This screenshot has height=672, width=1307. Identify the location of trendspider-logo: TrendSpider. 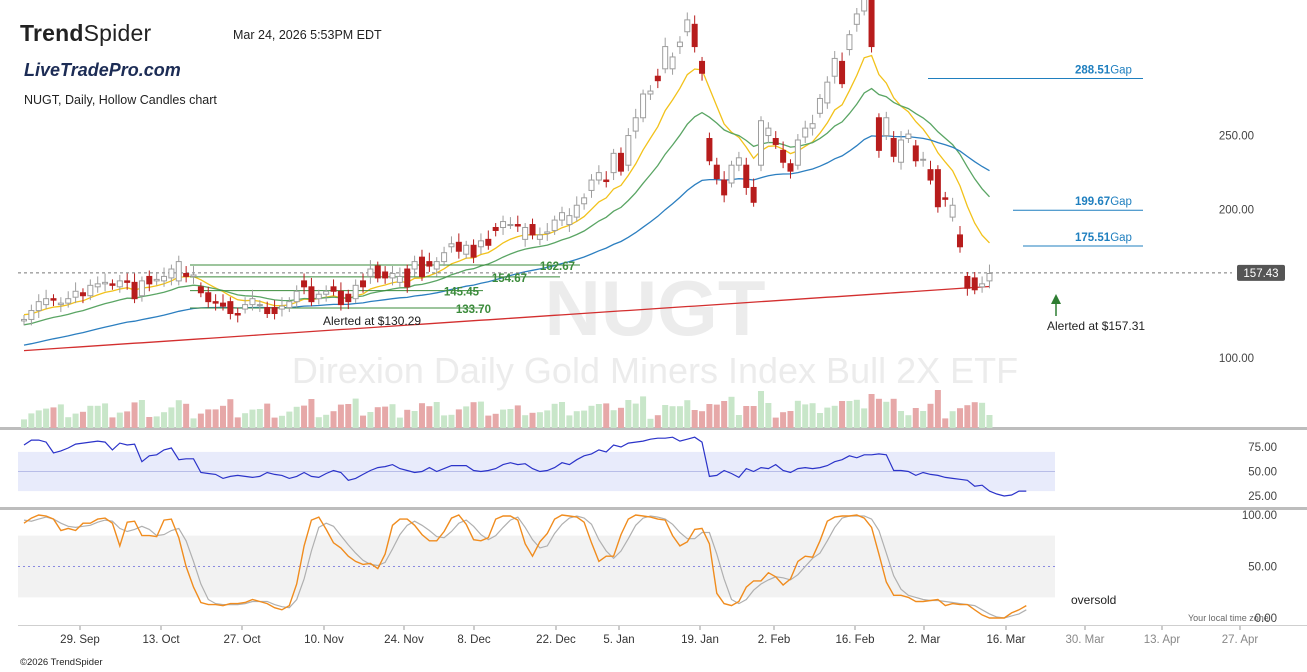
(85, 33).